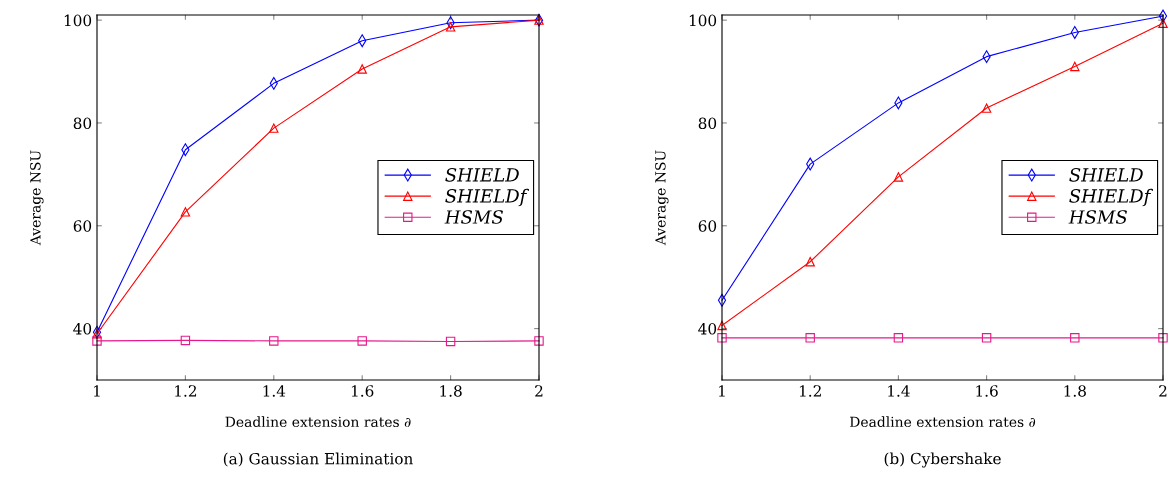  What do you see at coordinates (942, 460) in the screenshot?
I see `text: (b) Cybershake` at bounding box center [942, 460].